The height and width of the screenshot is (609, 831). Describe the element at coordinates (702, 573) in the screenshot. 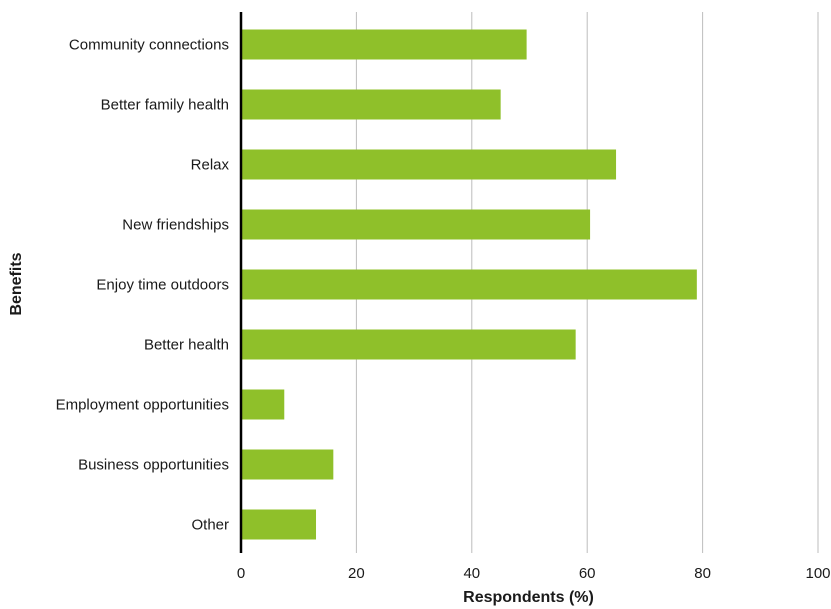

I see `x-tick-label: 80` at that location.